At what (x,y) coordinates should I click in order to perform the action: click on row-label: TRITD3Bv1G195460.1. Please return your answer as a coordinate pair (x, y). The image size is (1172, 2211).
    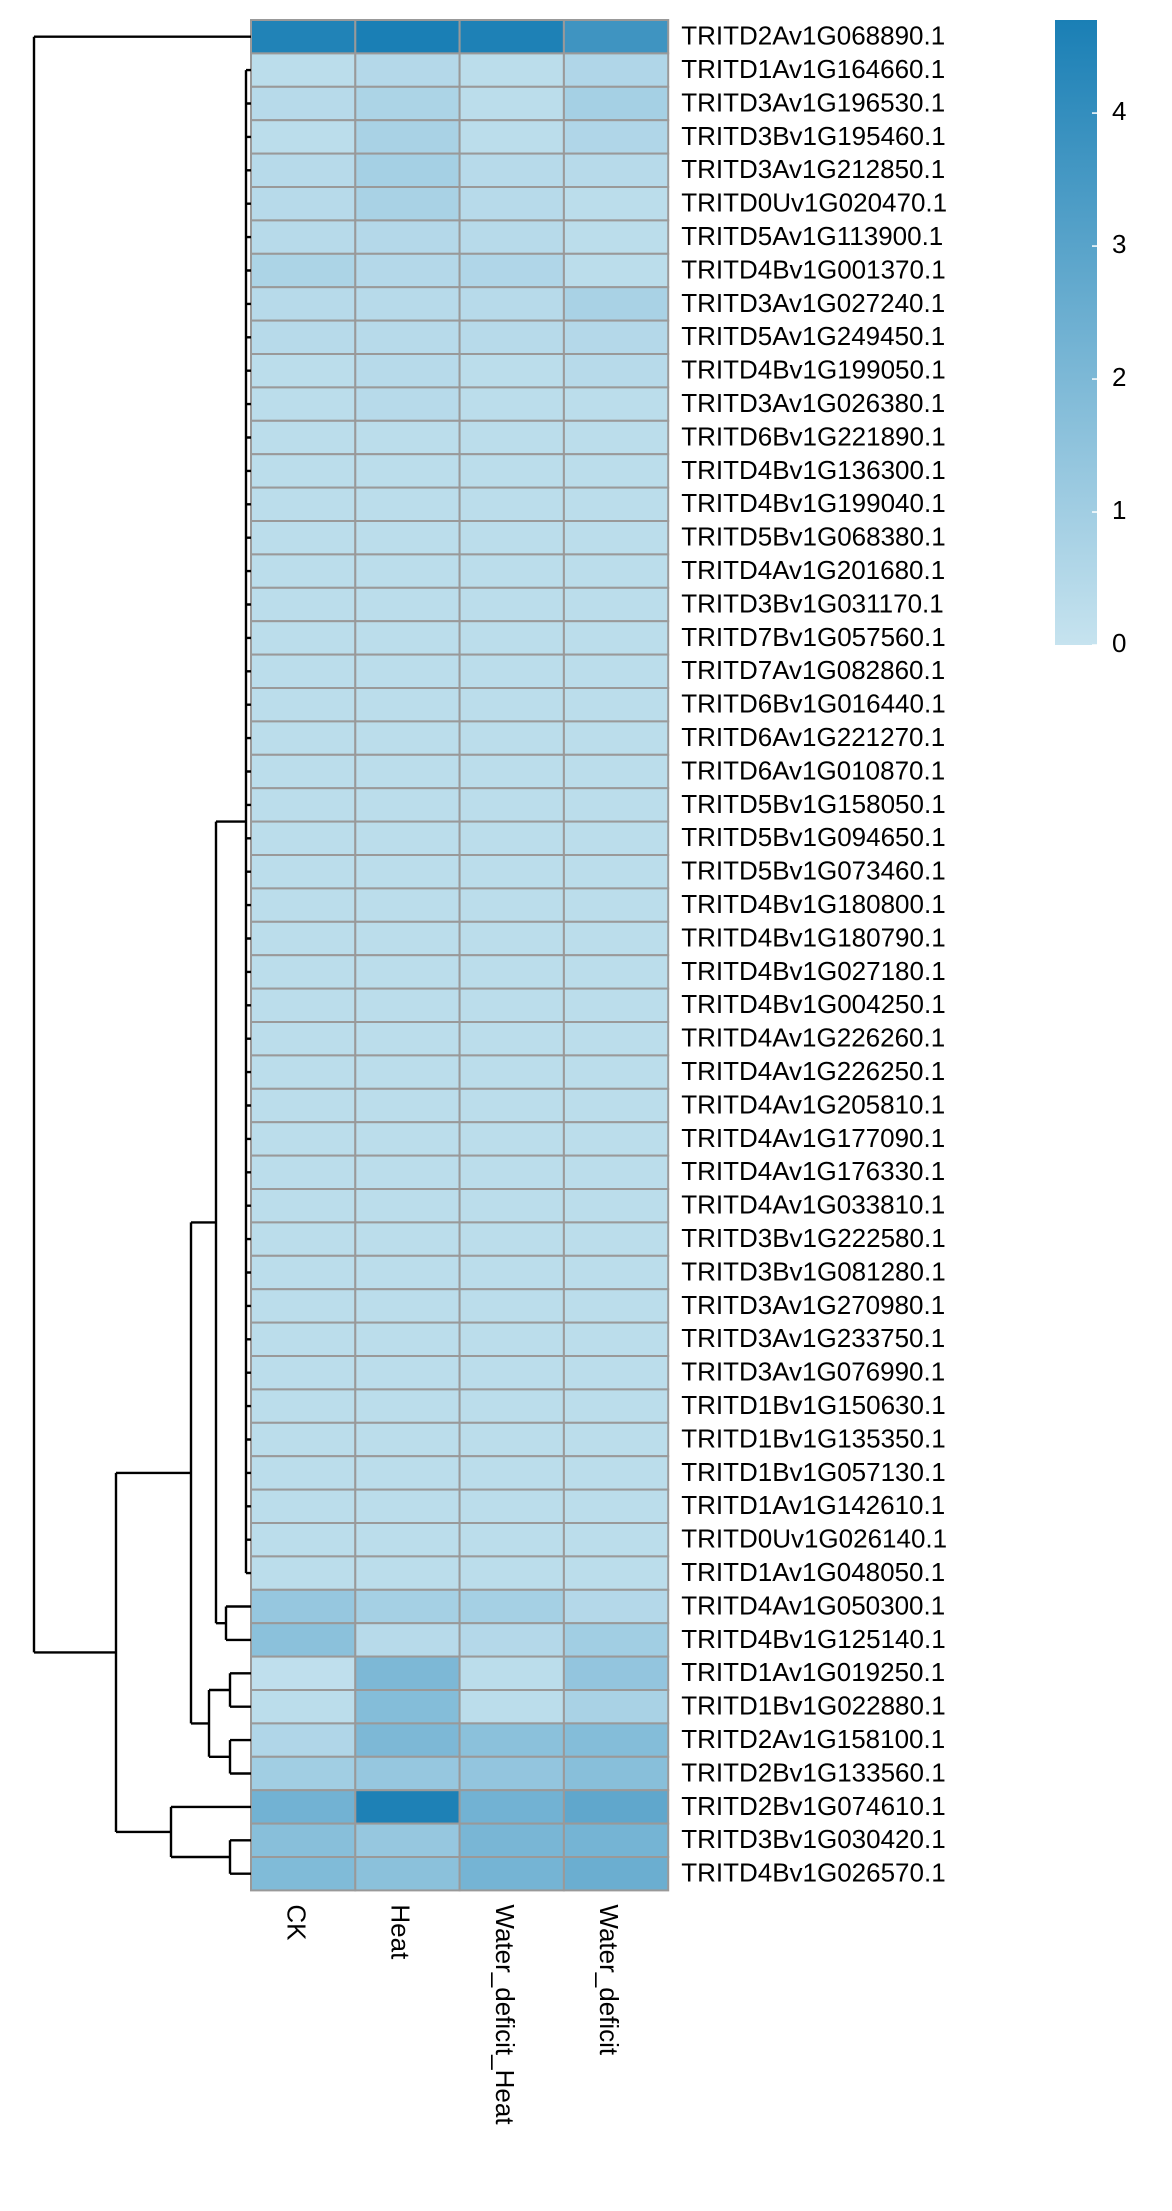
    Looking at the image, I should click on (813, 136).